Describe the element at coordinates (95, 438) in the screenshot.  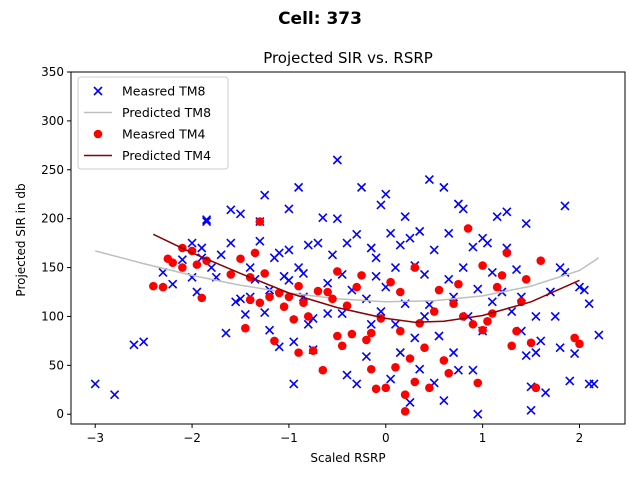
I see `x-tick-label: −3` at that location.